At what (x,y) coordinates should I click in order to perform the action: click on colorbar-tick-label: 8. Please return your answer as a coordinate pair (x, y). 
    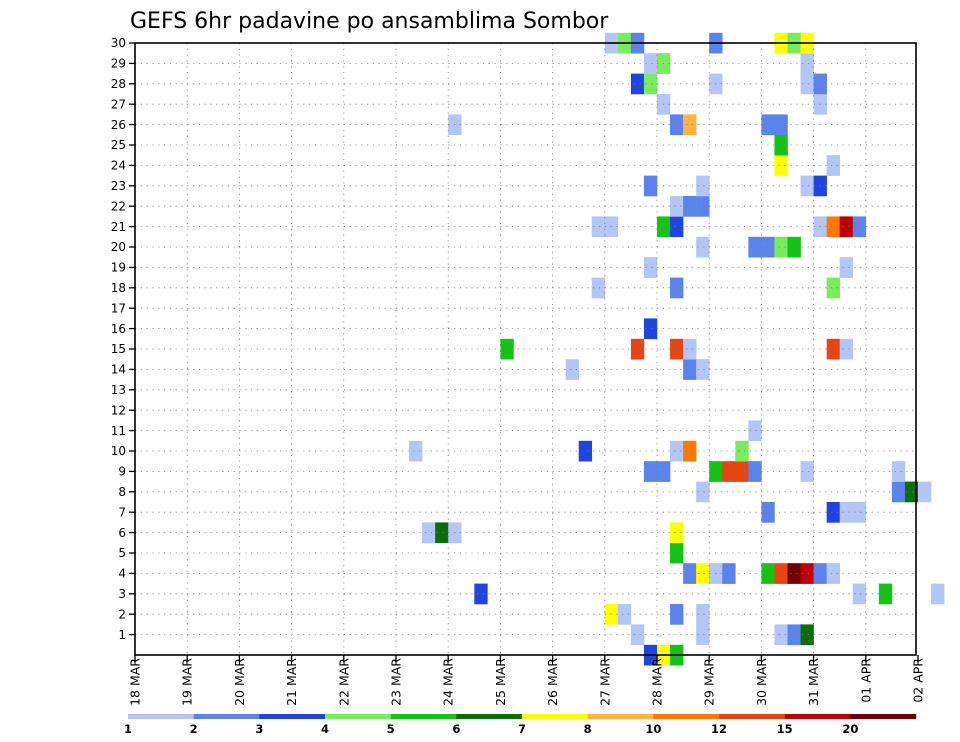
    Looking at the image, I should click on (588, 729).